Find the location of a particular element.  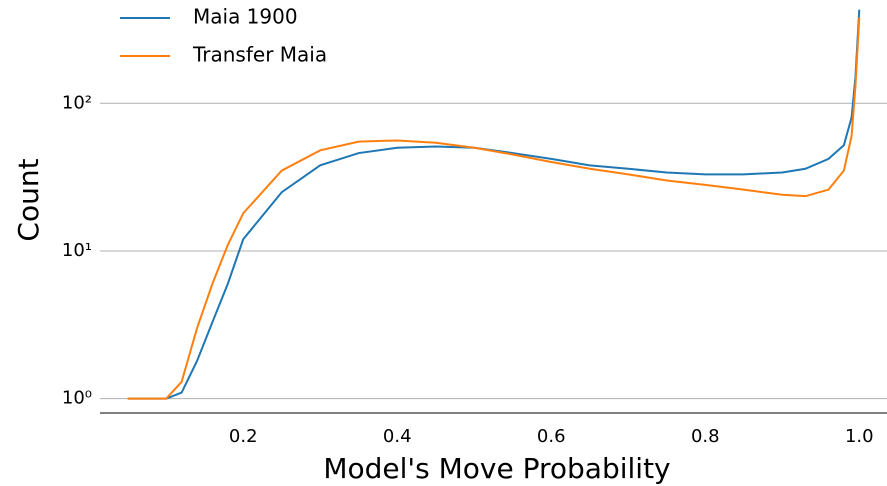

x-tick-label: 1.0 is located at coordinates (859, 436).